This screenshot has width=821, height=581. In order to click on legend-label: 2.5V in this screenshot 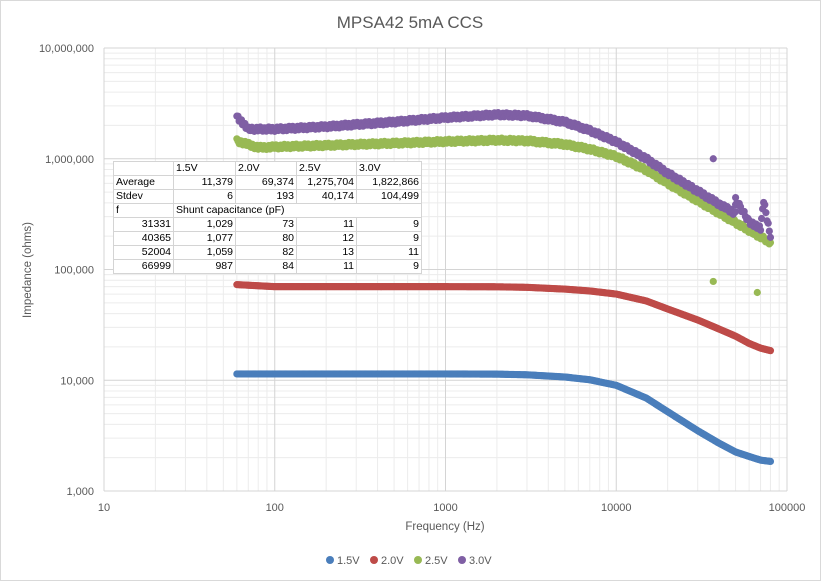, I will do `click(436, 561)`.